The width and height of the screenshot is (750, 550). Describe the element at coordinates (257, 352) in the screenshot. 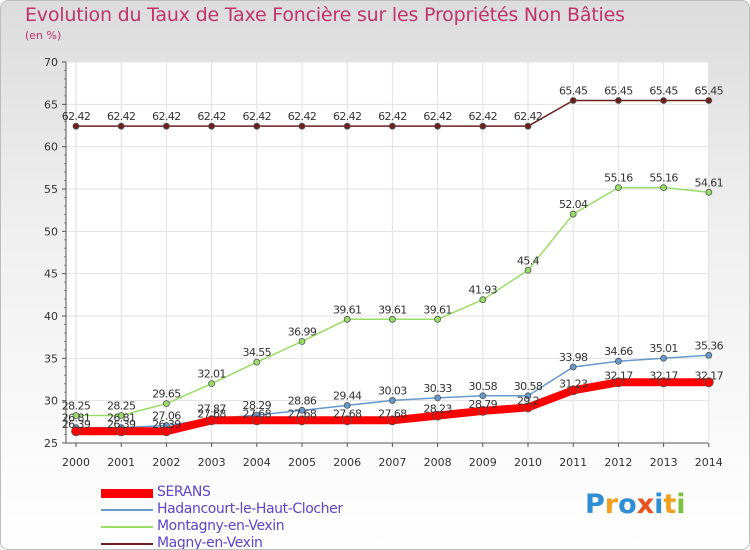

I see `data-label-montagny-en-vexin: 34.55` at that location.